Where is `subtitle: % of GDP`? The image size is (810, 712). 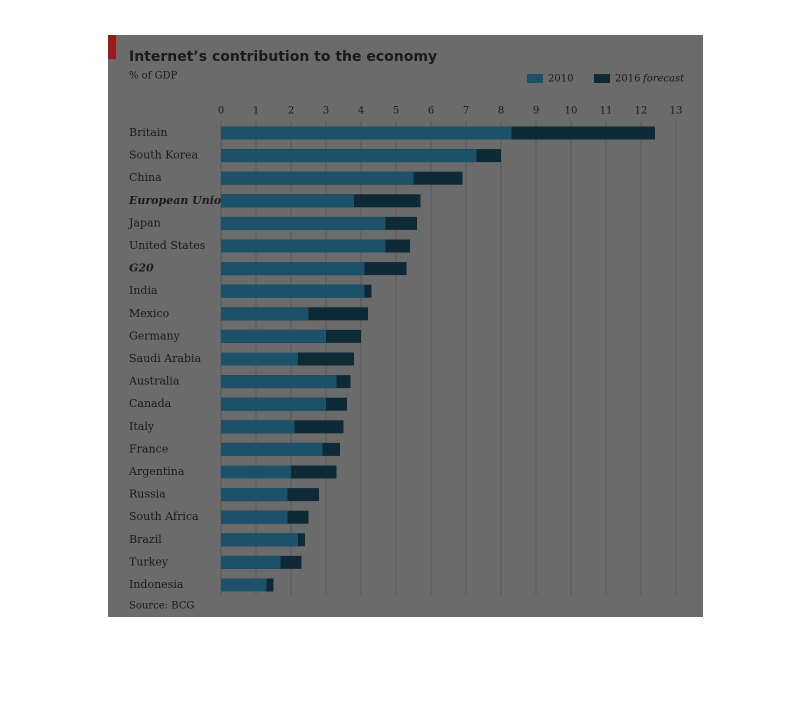 subtitle: % of GDP is located at coordinates (153, 76).